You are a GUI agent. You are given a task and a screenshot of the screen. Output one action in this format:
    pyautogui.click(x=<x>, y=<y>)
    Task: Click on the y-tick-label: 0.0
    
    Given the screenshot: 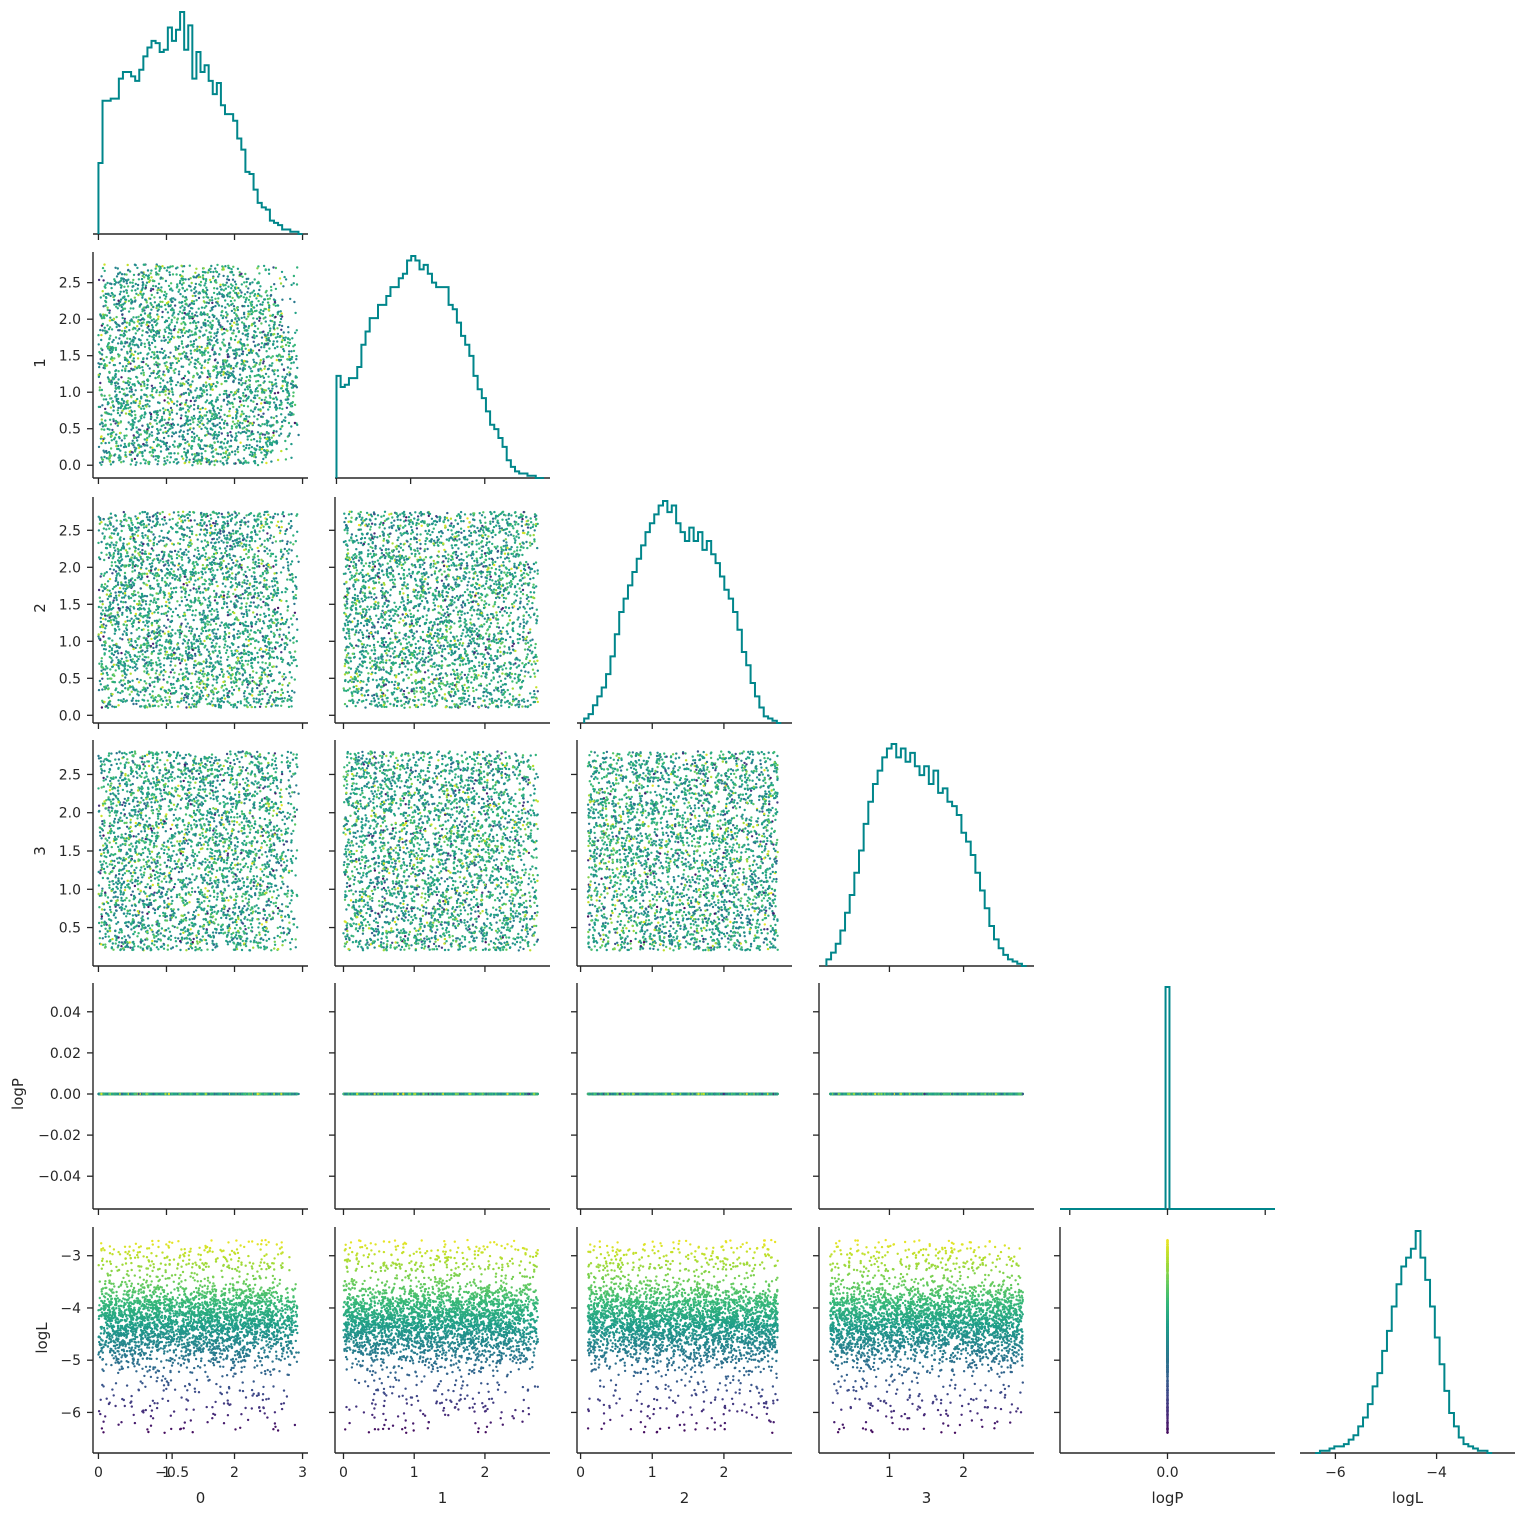 What is the action you would take?
    pyautogui.click(x=70, y=466)
    